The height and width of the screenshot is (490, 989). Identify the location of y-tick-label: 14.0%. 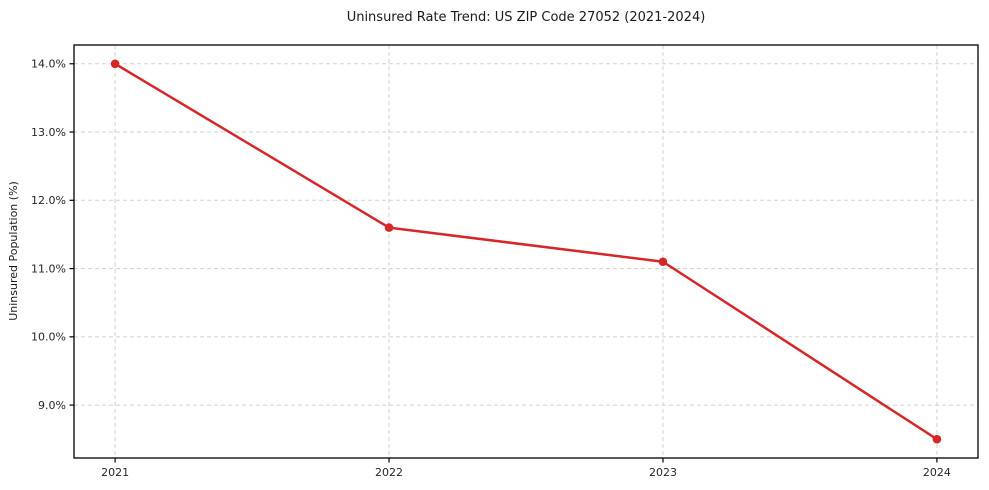
(48, 64).